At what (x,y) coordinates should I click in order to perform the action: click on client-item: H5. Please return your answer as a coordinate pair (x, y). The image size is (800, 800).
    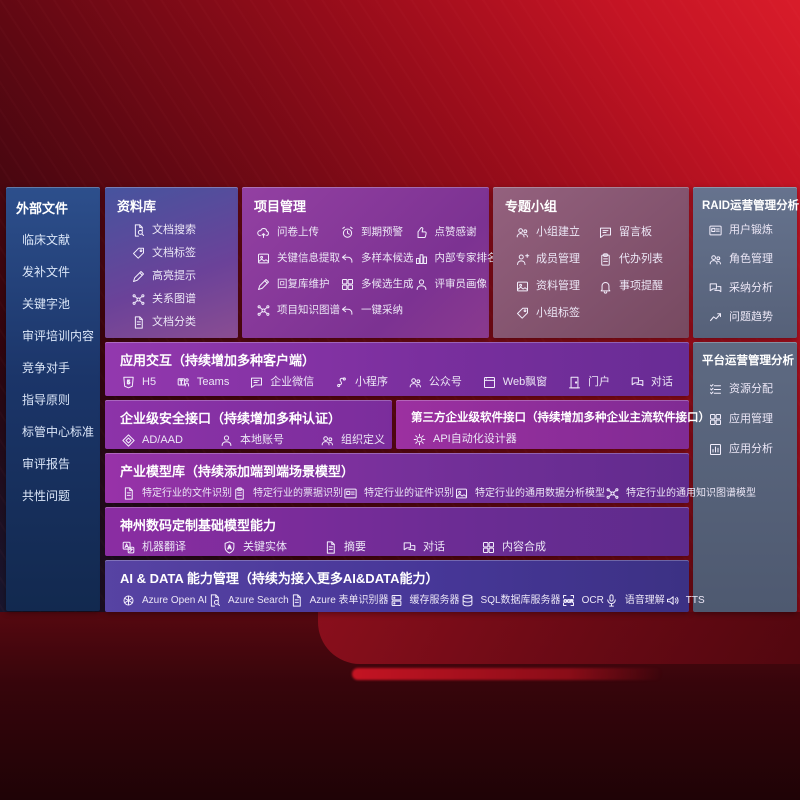
    Looking at the image, I should click on (138, 382).